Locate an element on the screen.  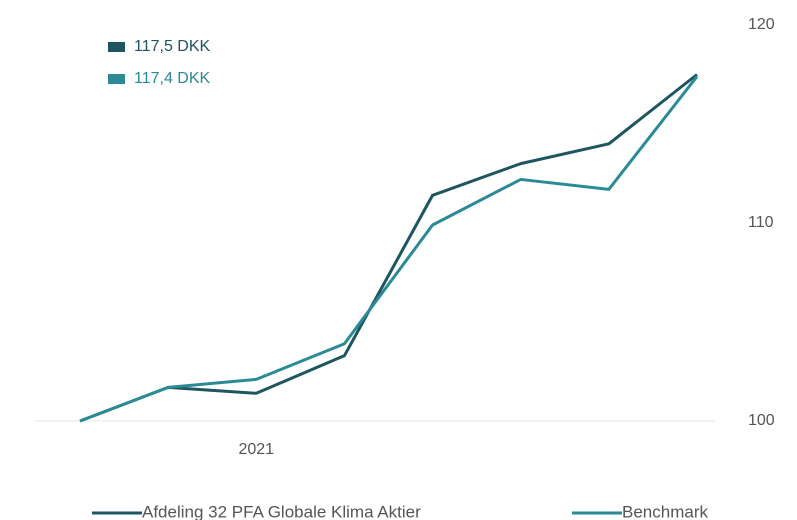
legend-value: 117,5 DKK is located at coordinates (172, 46).